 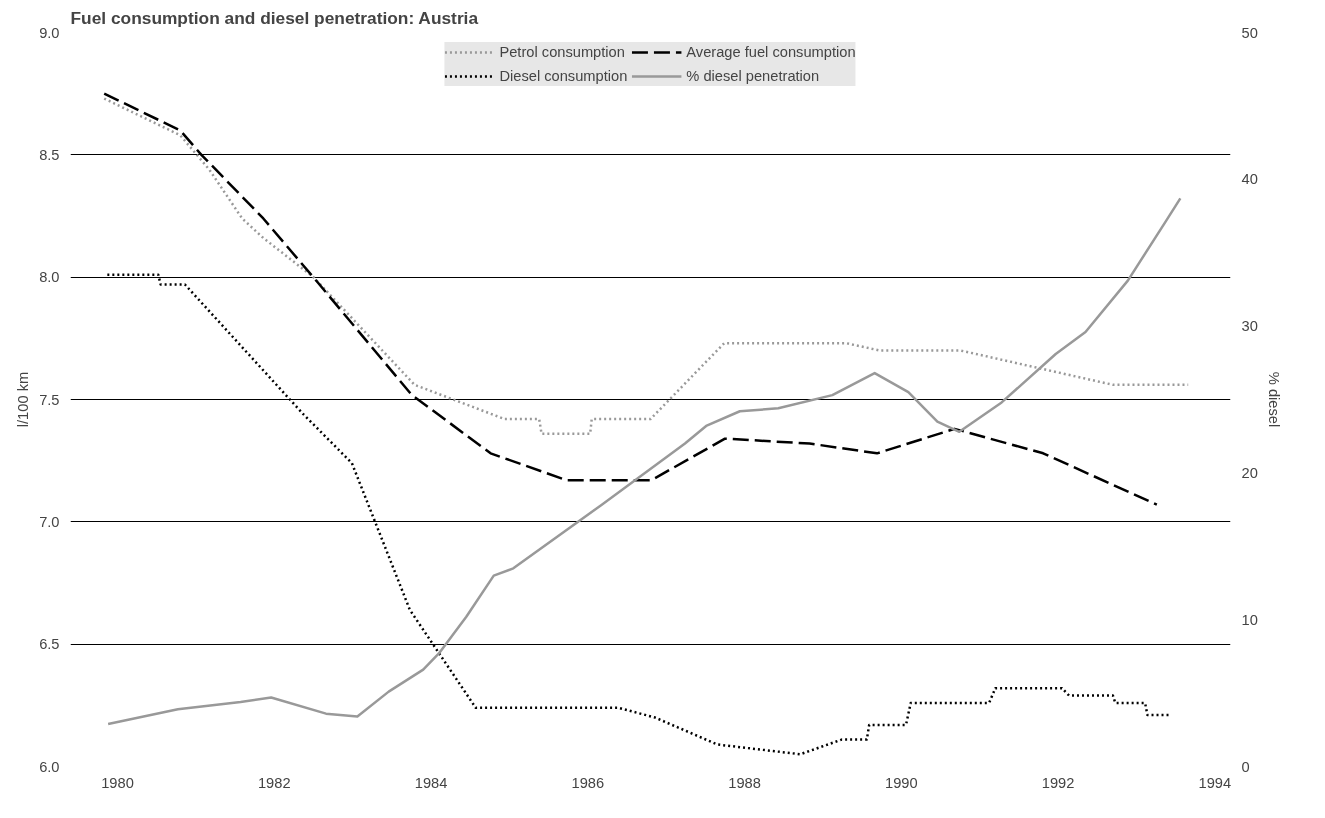 I want to click on y2-tick-label: 50, so click(x=1249, y=32).